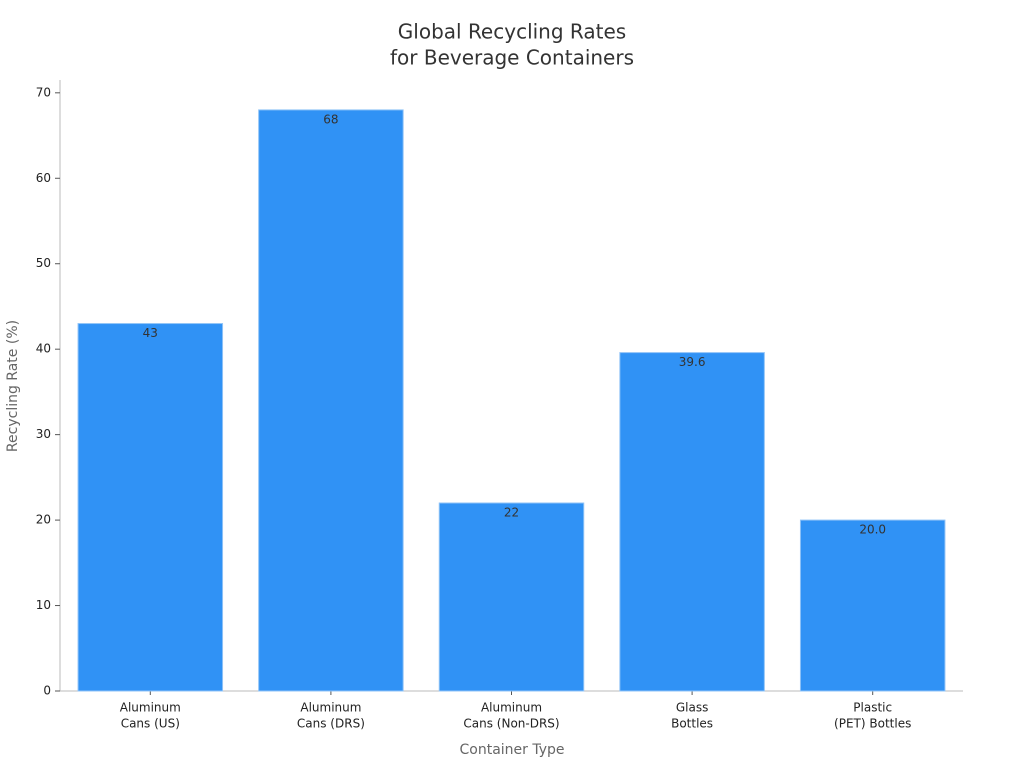  I want to click on x-tick-label: (PET) Bottles, so click(872, 724).